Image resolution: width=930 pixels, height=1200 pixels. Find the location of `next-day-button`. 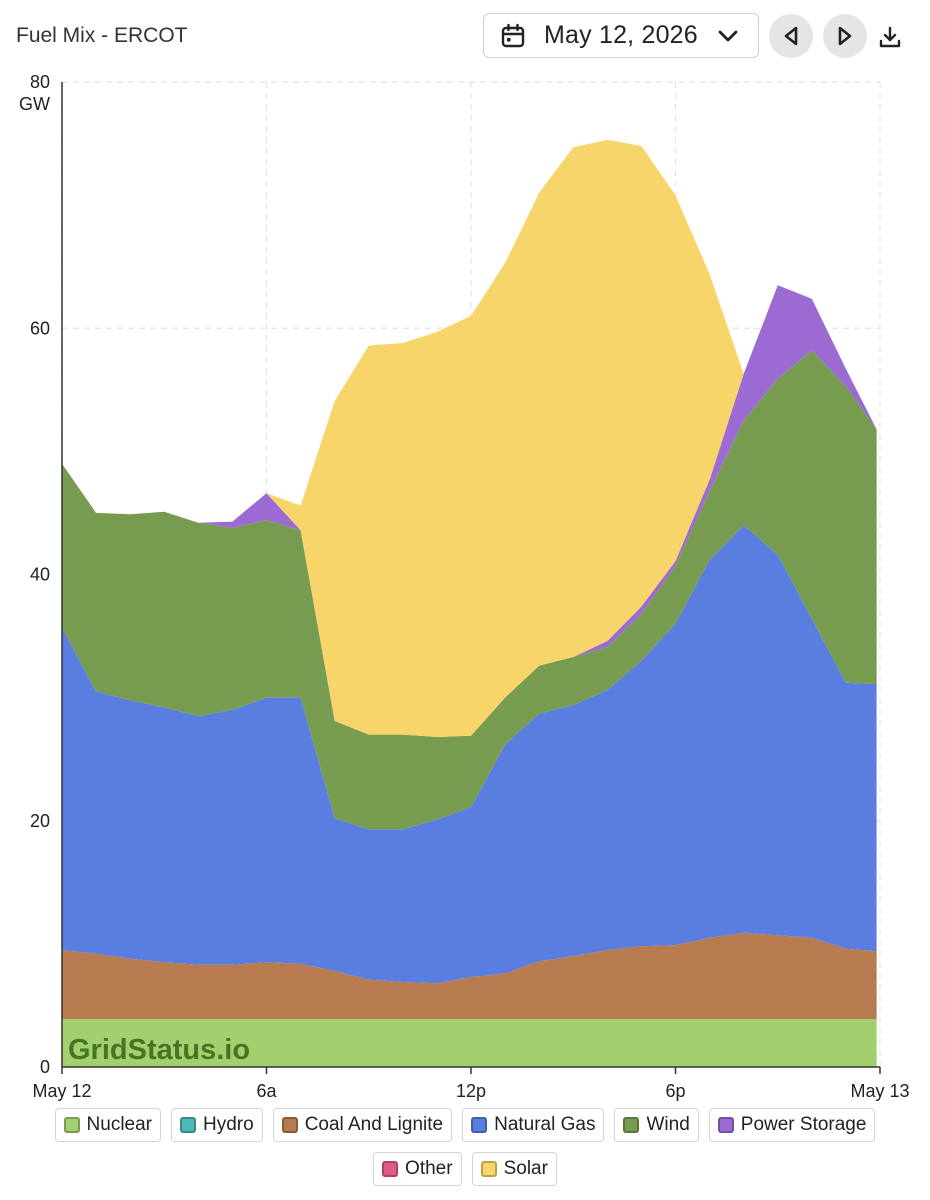

next-day-button is located at coordinates (845, 36).